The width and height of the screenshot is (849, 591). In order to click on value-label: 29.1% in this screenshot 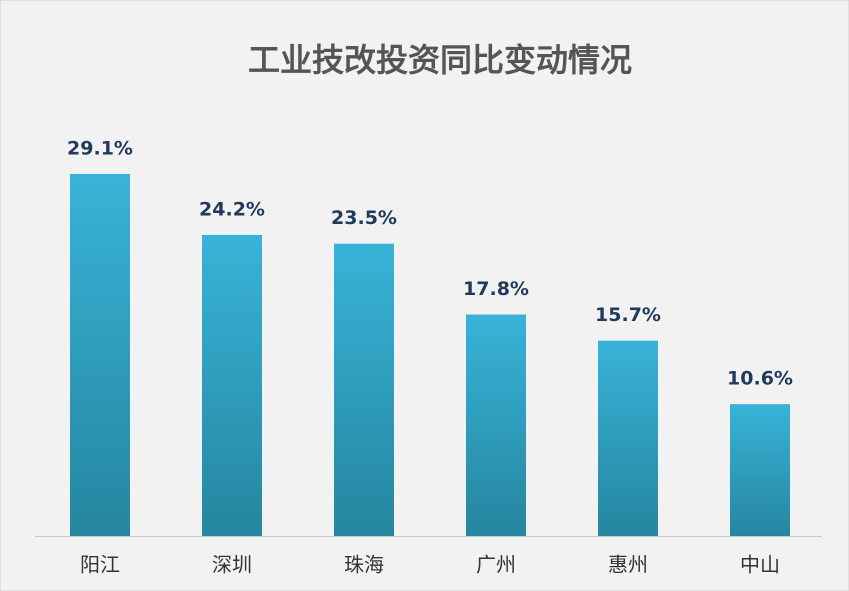, I will do `click(100, 149)`.